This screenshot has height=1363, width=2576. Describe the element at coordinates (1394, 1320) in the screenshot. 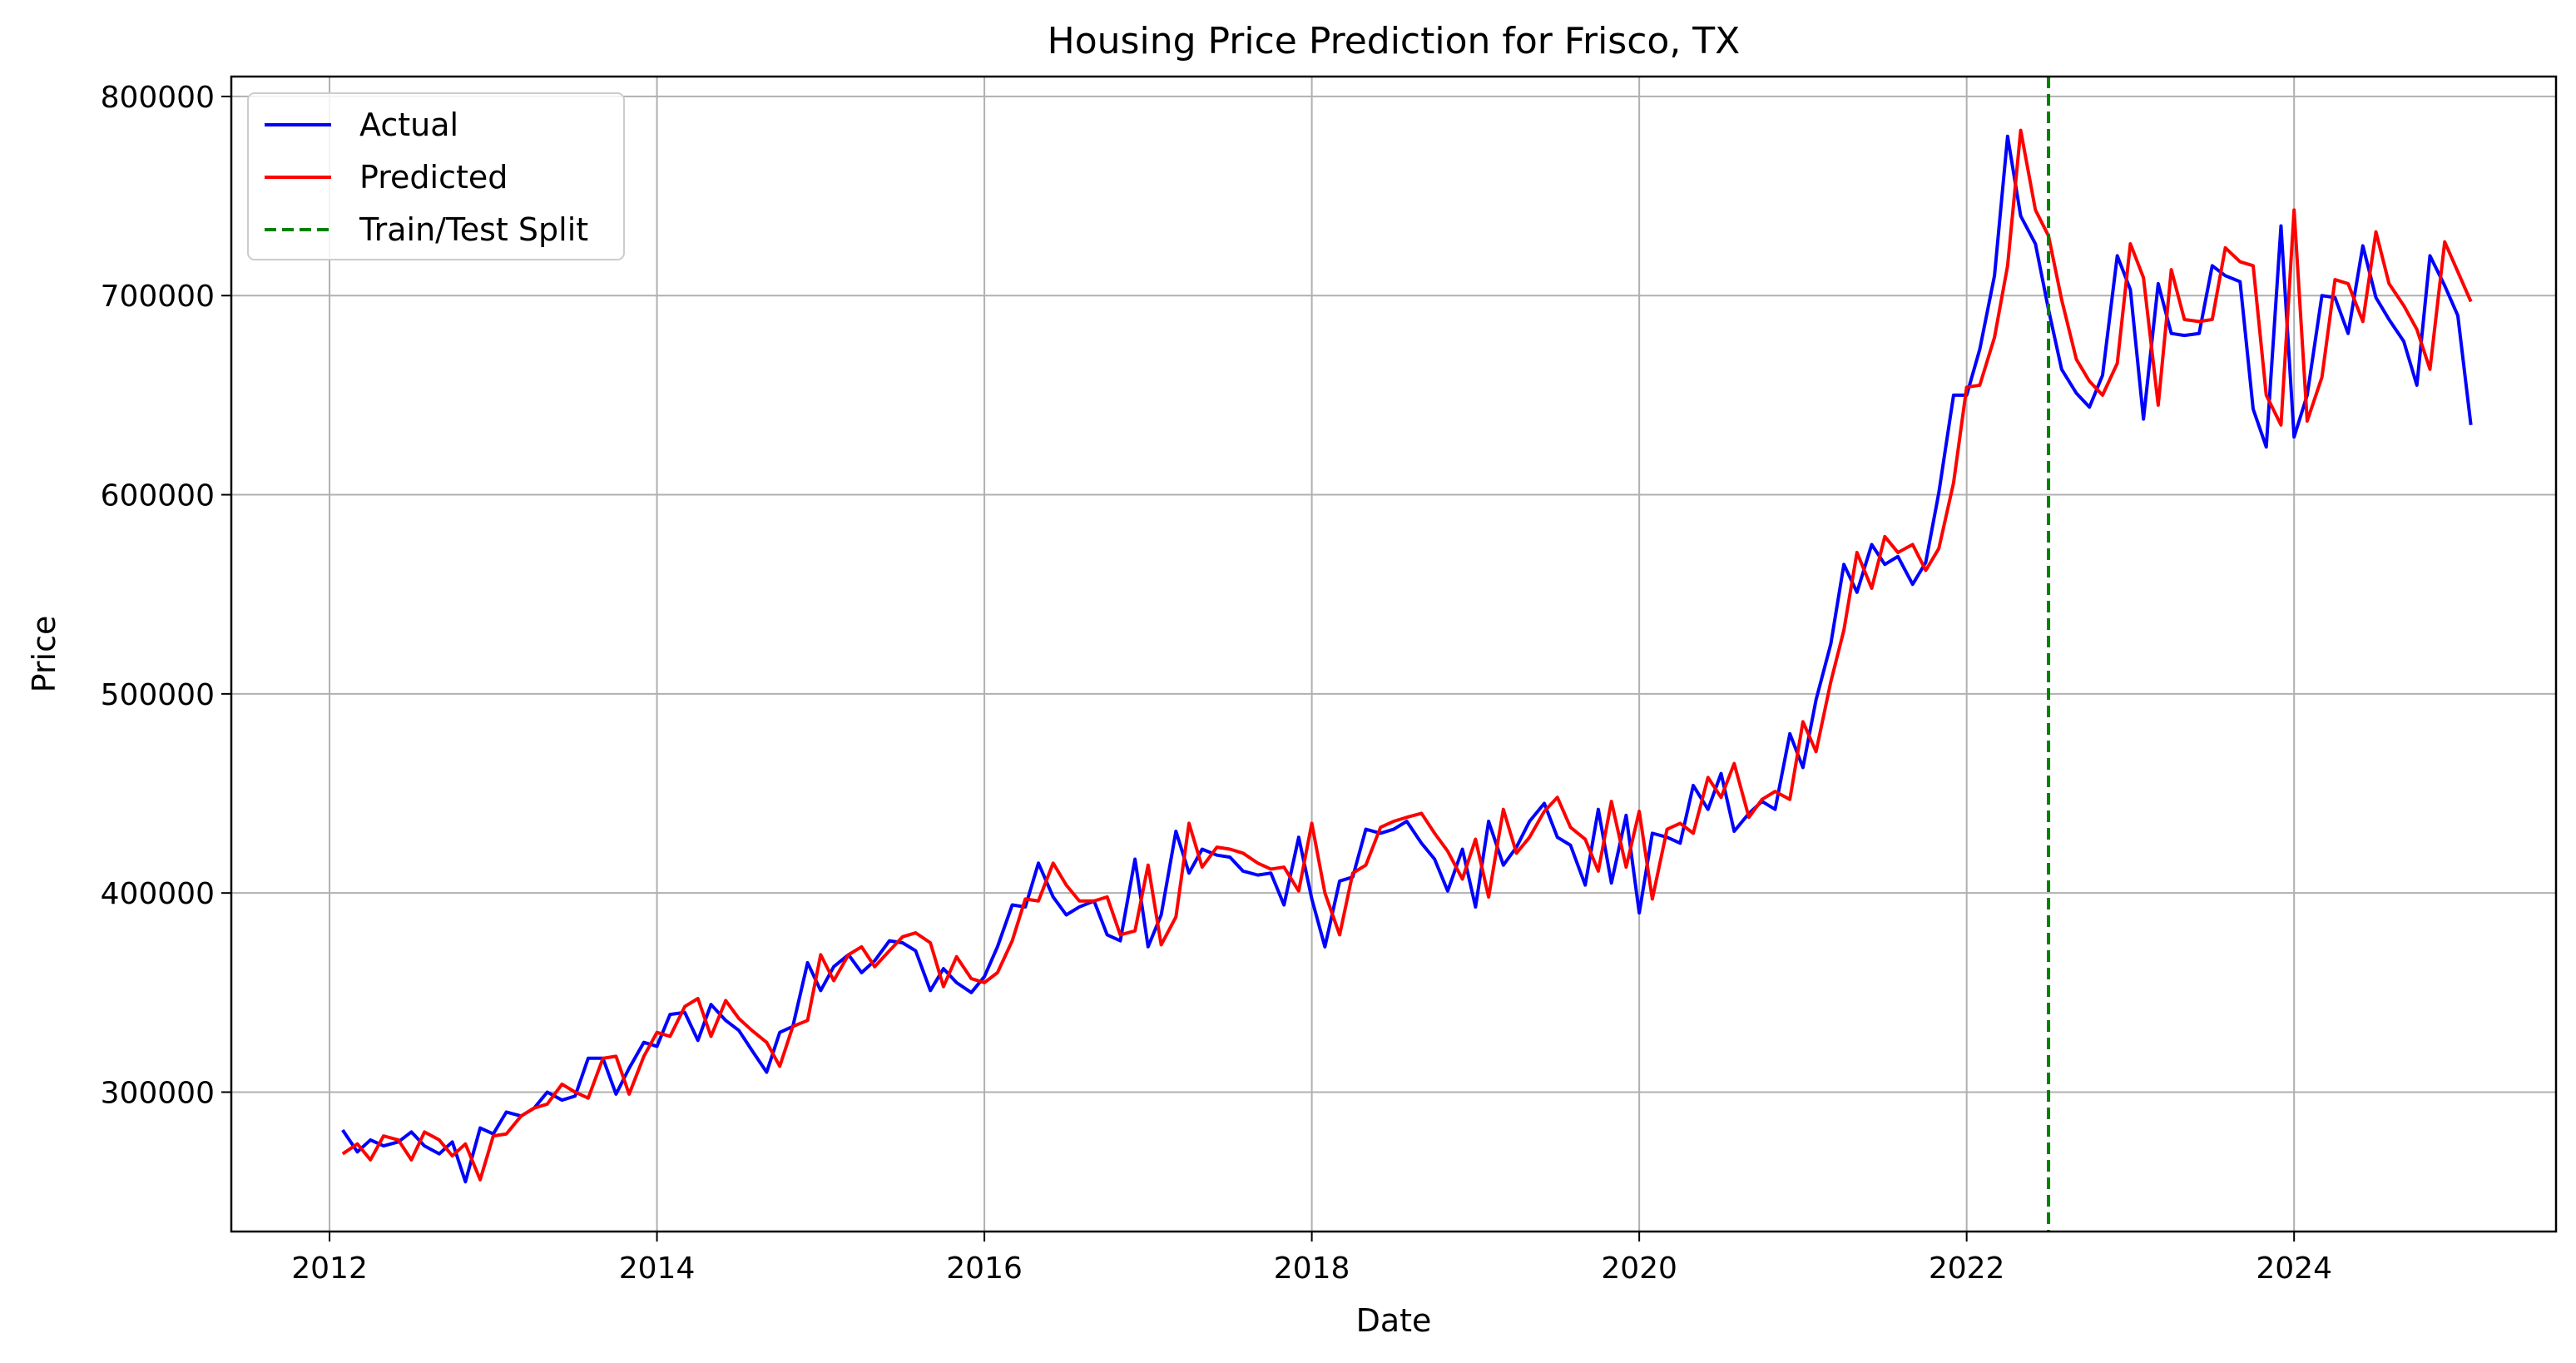

I see `x-axis-label: Date` at that location.